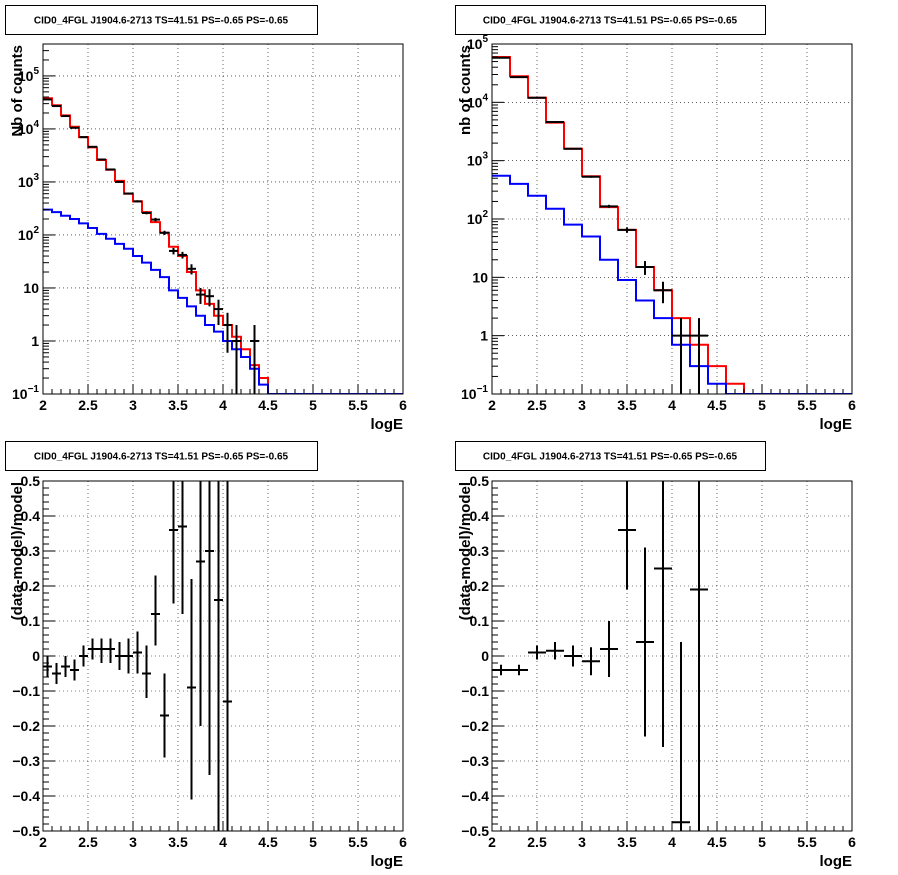  What do you see at coordinates (31, 621) in the screenshot?
I see `y-tick-label: 0.1` at bounding box center [31, 621].